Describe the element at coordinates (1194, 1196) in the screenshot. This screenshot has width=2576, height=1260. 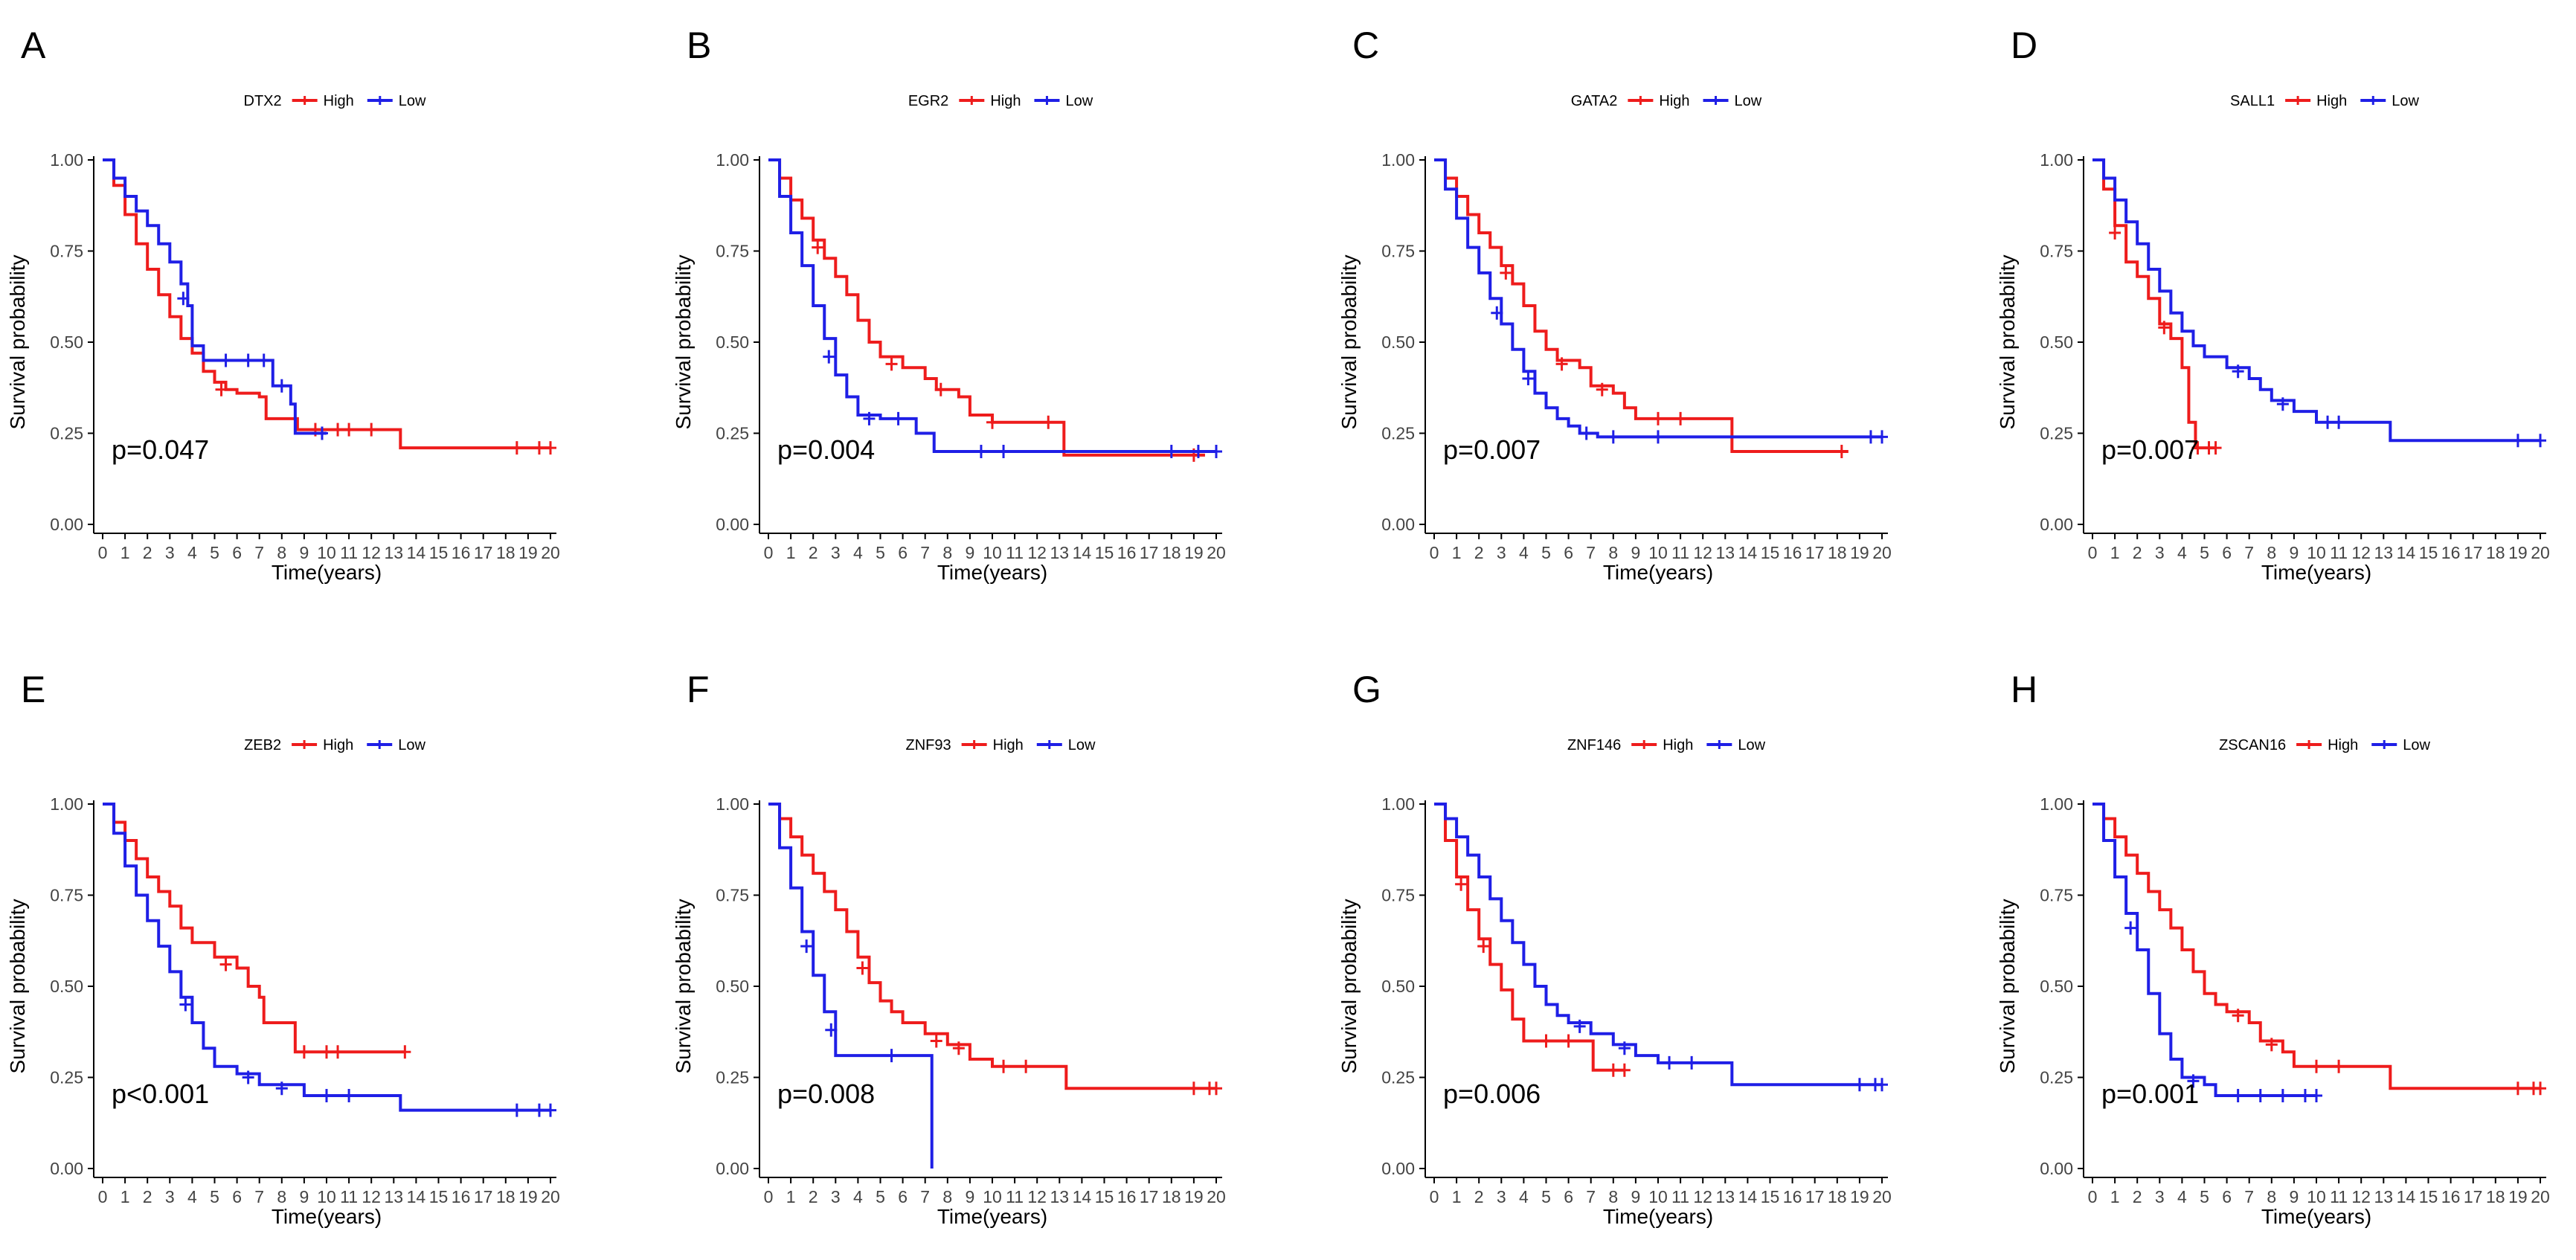
I see `x-tick-label: 19` at that location.